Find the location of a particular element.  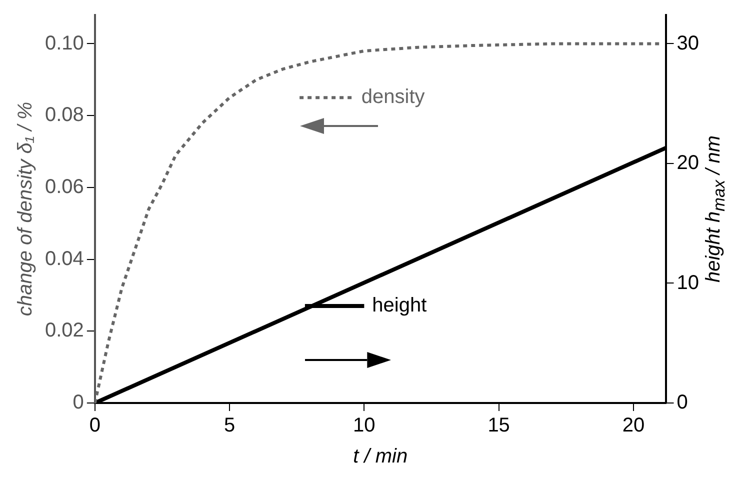

x-tick-label: 20 is located at coordinates (633, 425).